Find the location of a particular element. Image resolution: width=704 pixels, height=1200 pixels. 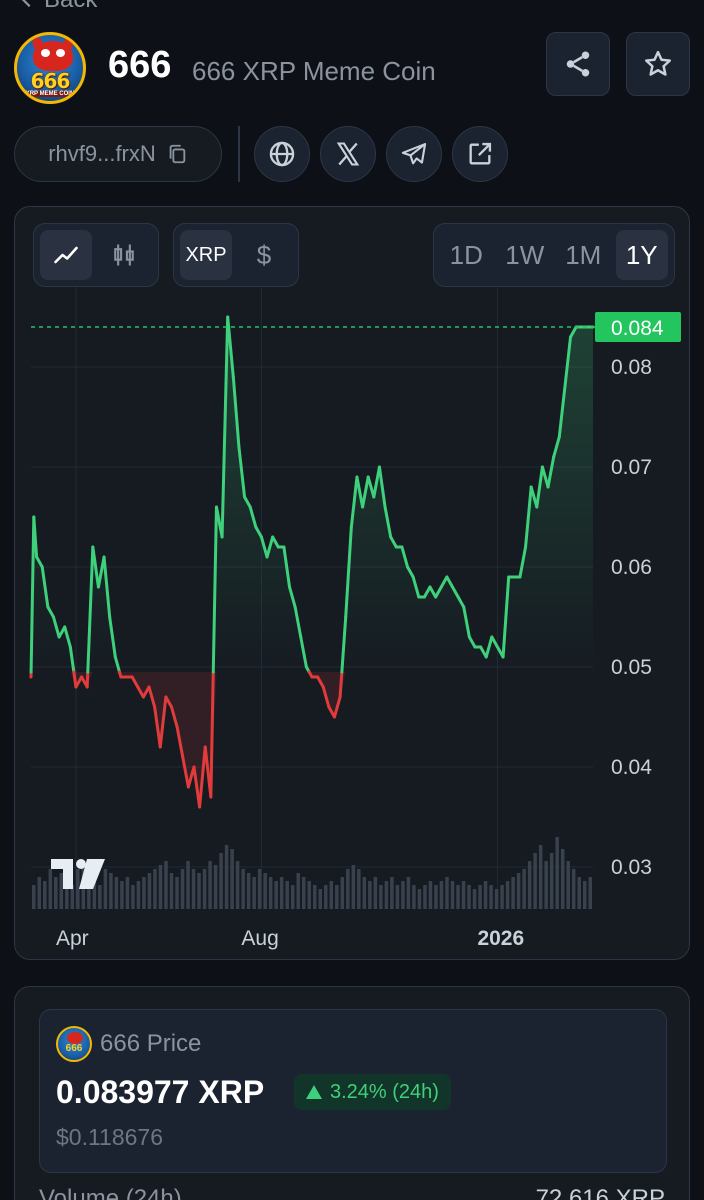

x-icon is located at coordinates (348, 154).